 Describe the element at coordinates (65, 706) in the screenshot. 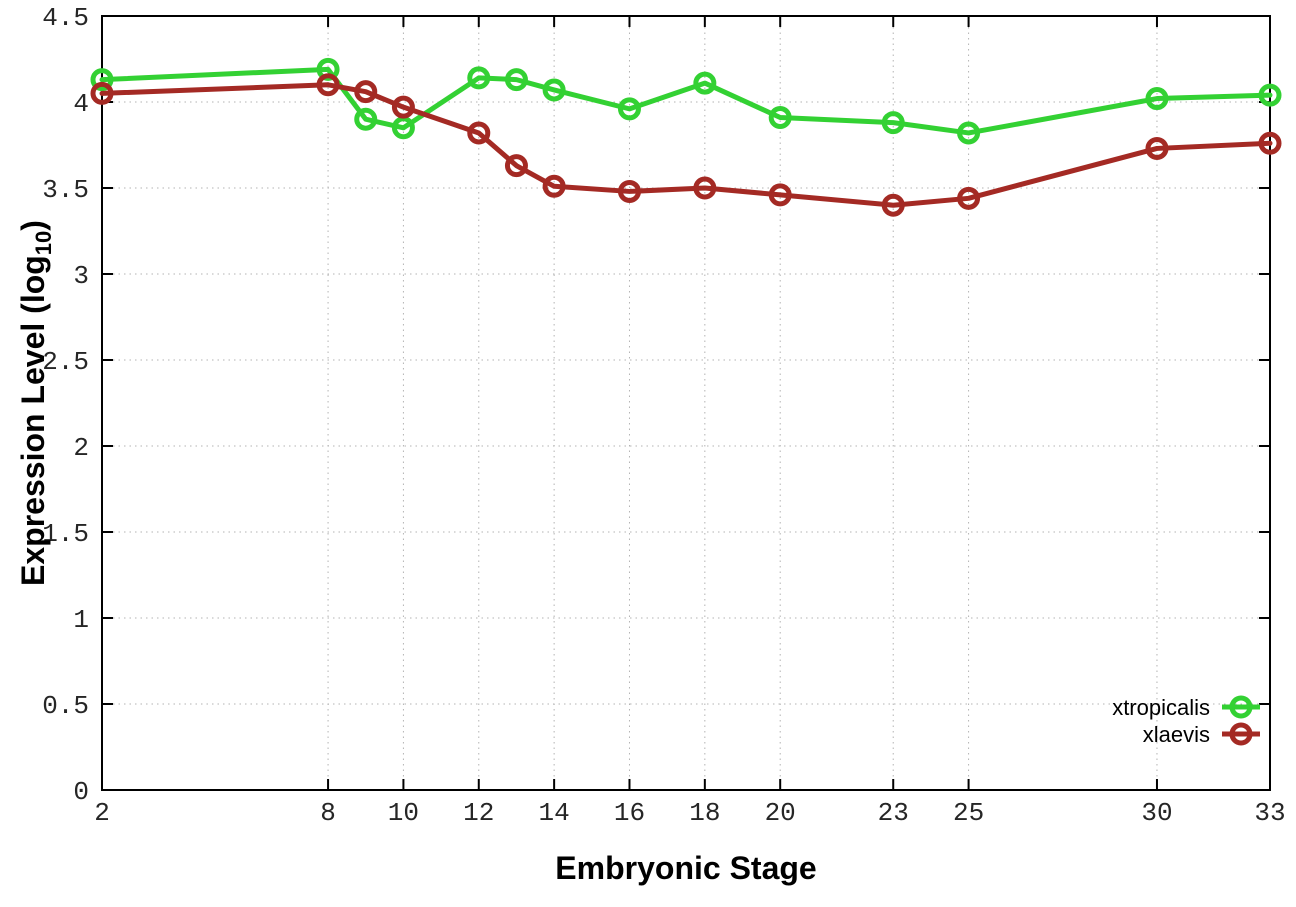

I see `y-tick-label: 0.5` at that location.